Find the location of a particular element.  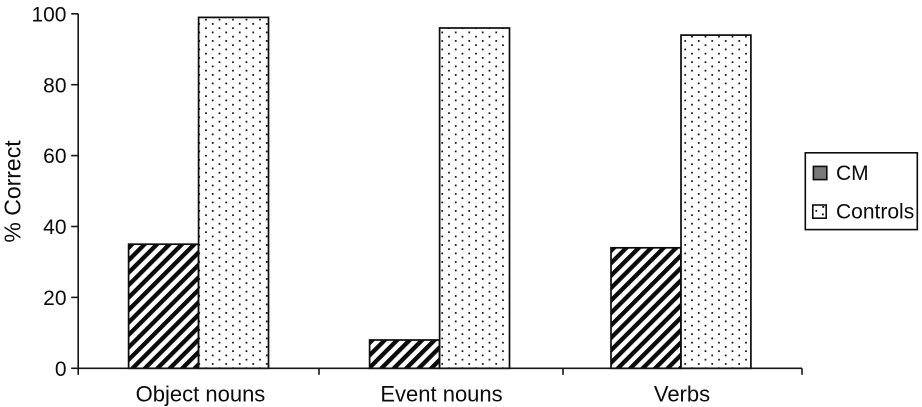

svg-text: Object nouns is located at coordinates (201, 394).